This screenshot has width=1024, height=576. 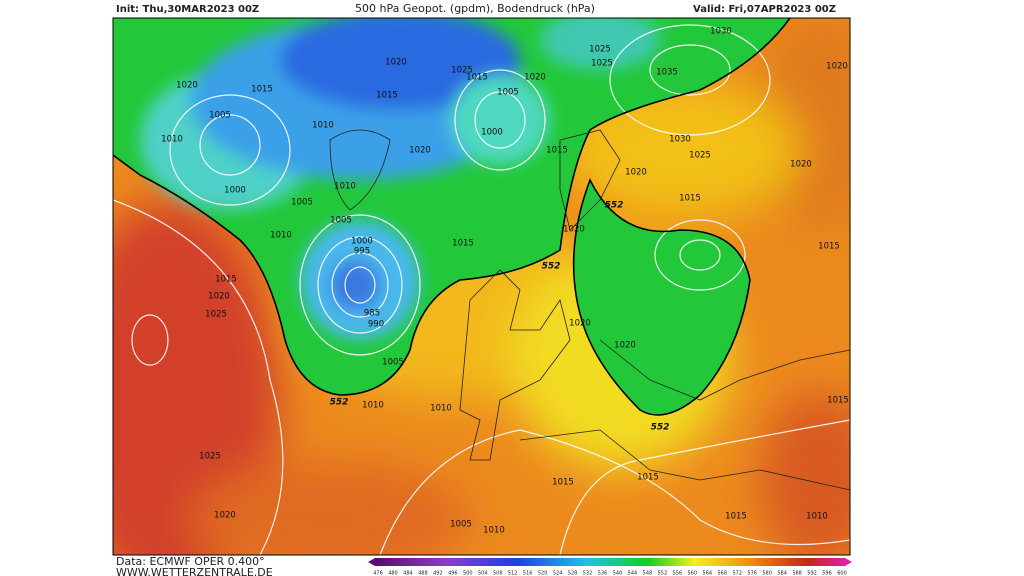 What do you see at coordinates (558, 573) in the screenshot?
I see `colorbar-label: 524` at bounding box center [558, 573].